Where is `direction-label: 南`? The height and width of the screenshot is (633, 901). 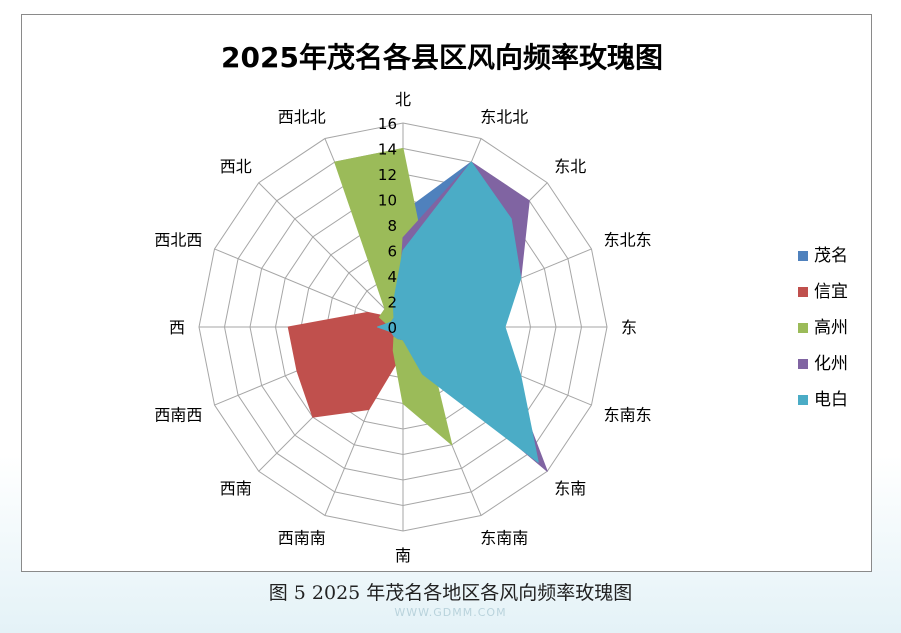
direction-label: 南 is located at coordinates (403, 555).